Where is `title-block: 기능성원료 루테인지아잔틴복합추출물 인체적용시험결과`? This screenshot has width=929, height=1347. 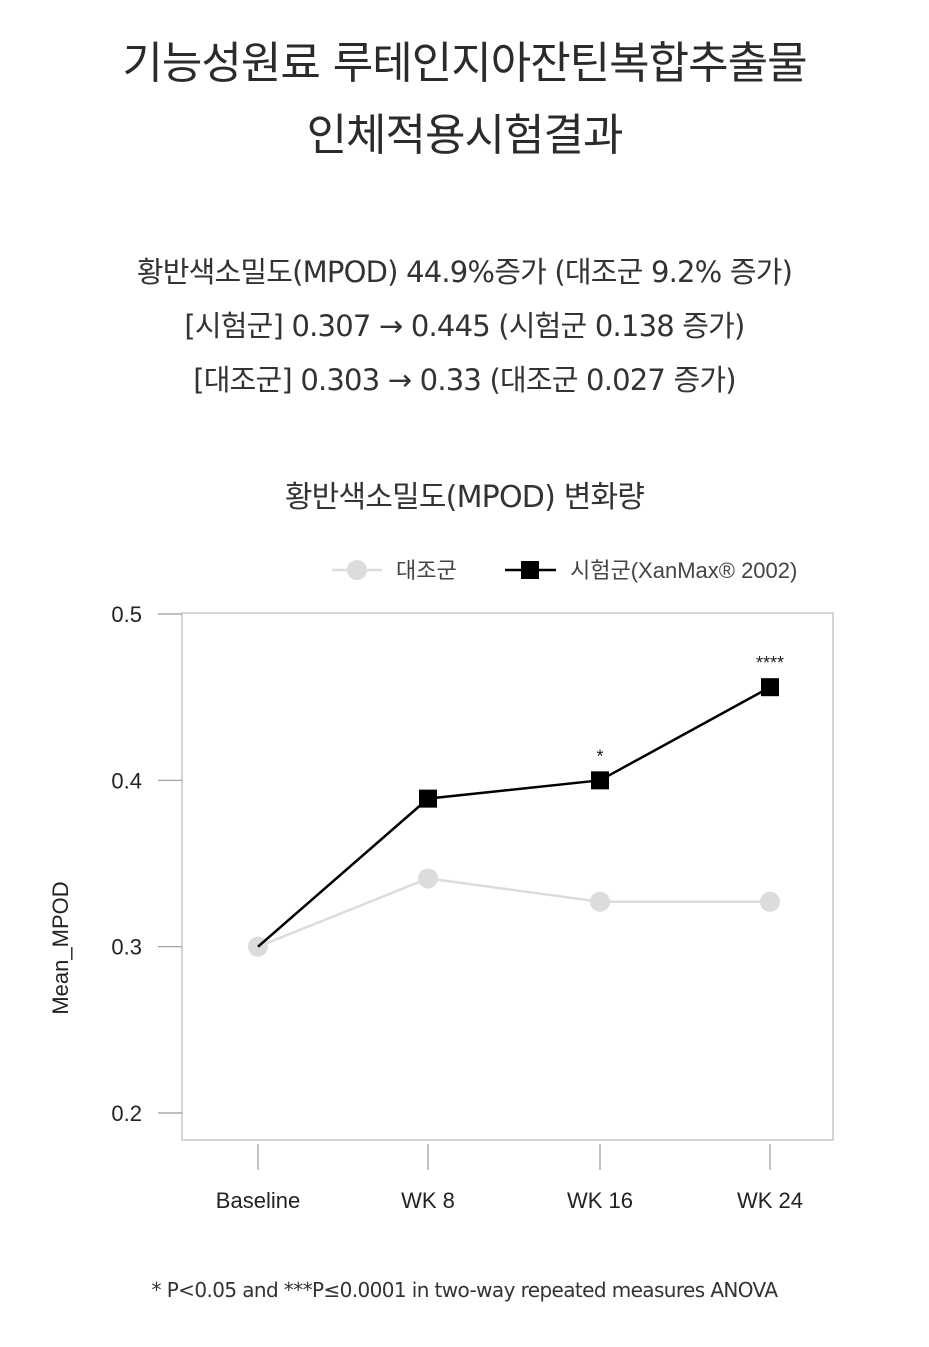
title-block: 기능성원료 루테인지아잔틴복합추출물 인체적용시험결과 is located at coordinates (464, 100).